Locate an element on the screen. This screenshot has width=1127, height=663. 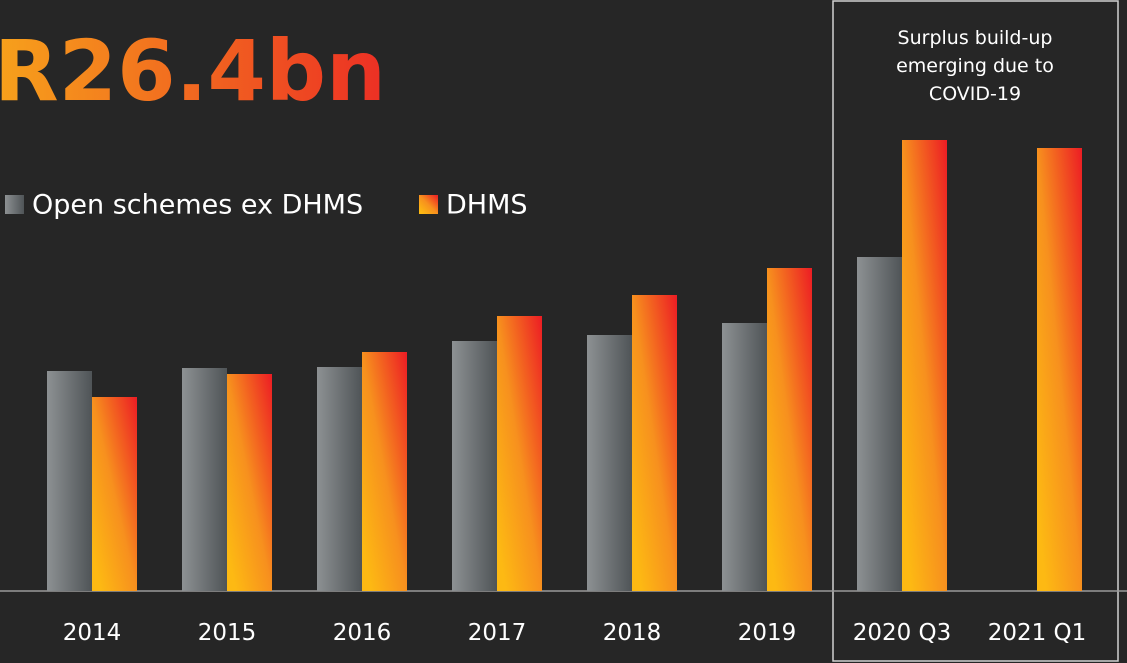
x-tick-label: 2017 is located at coordinates (497, 633).